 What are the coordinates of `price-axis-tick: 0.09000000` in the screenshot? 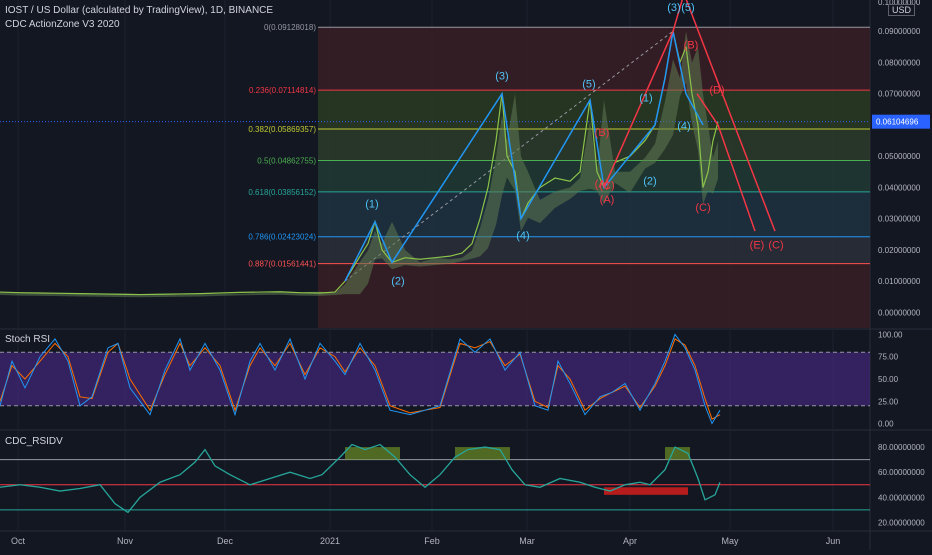 It's located at (899, 31).